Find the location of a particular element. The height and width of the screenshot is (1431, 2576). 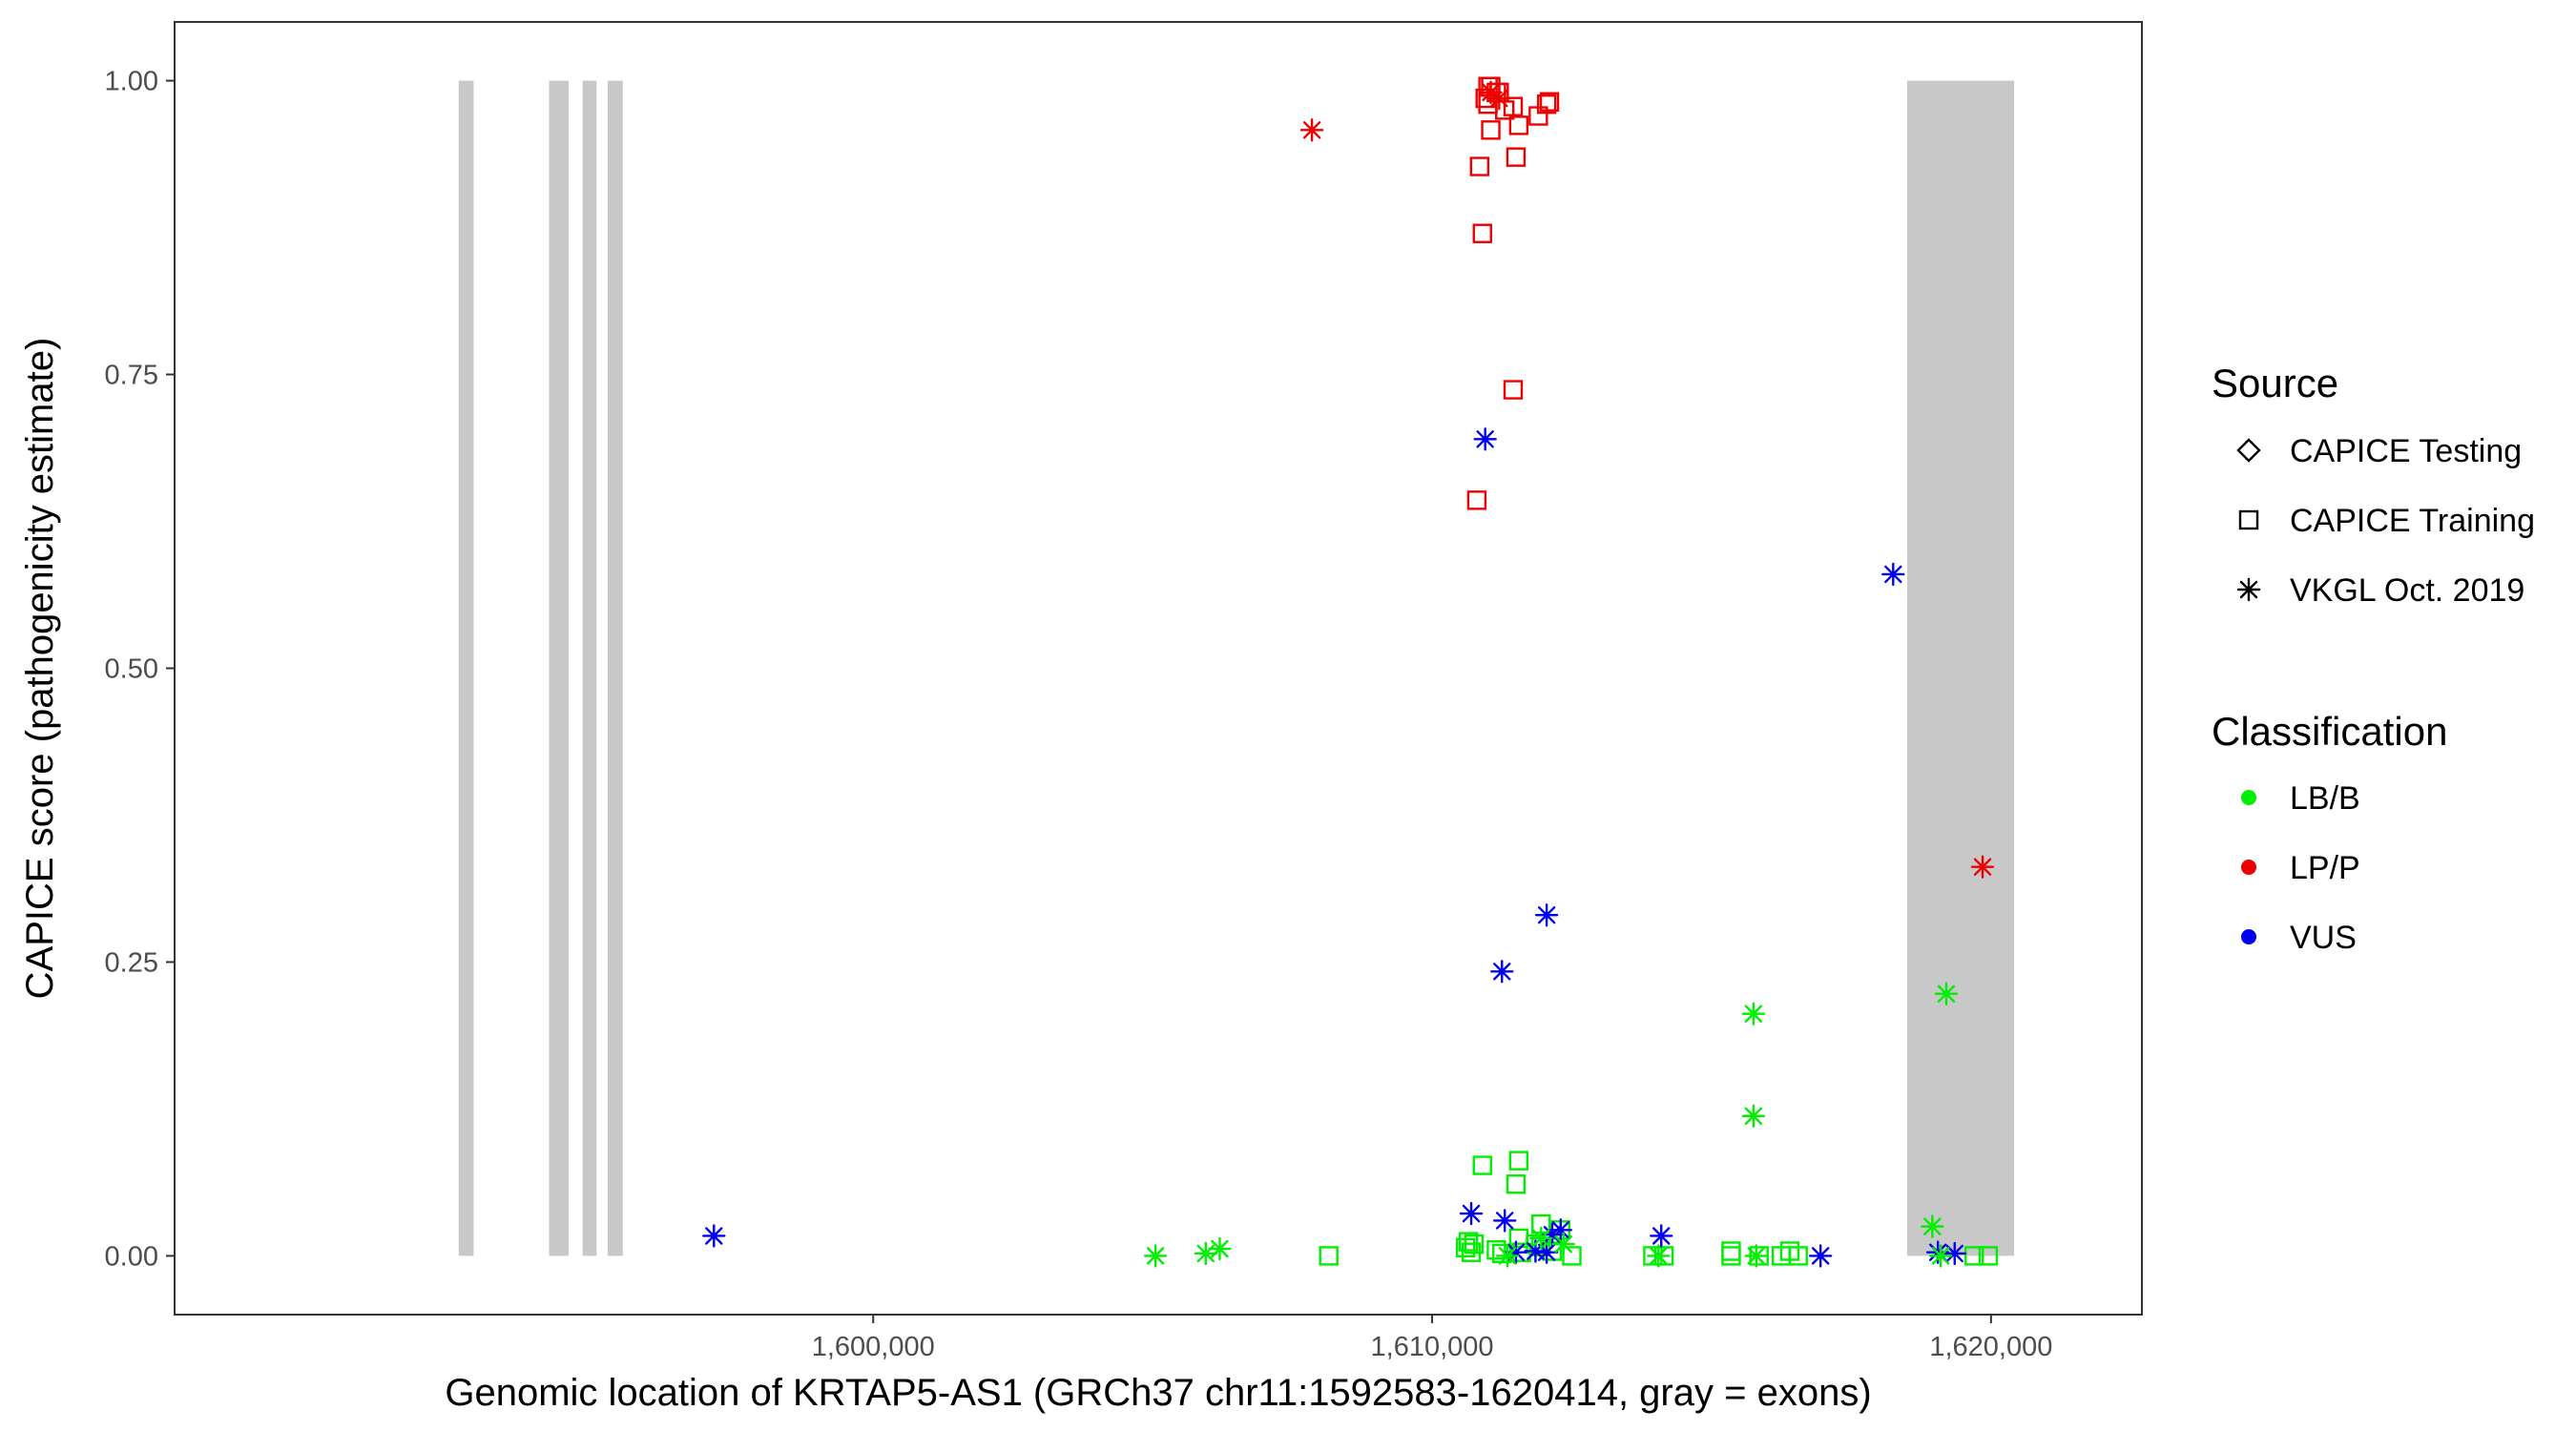

y-tick-label: 0.00 is located at coordinates (131, 1256).